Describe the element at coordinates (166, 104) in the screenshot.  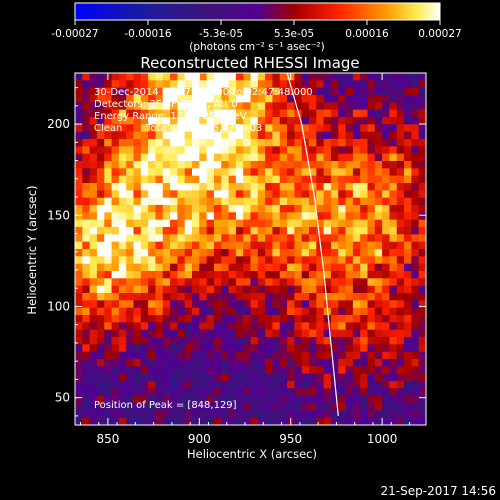
I see `annotation-detectors: Detectors: 3F 6F 7F 9F, Att 0` at that location.